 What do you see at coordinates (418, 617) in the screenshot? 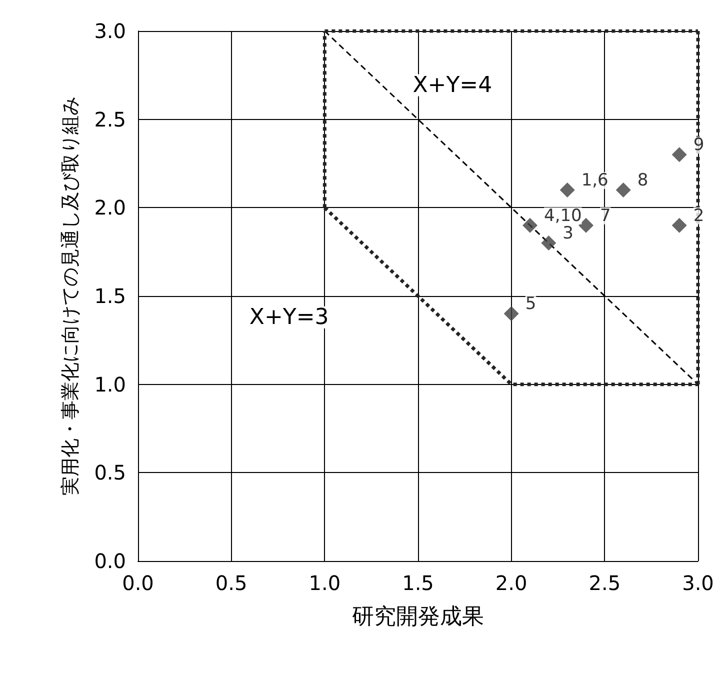
I see `x-axis-title: 研究開発成果` at bounding box center [418, 617].